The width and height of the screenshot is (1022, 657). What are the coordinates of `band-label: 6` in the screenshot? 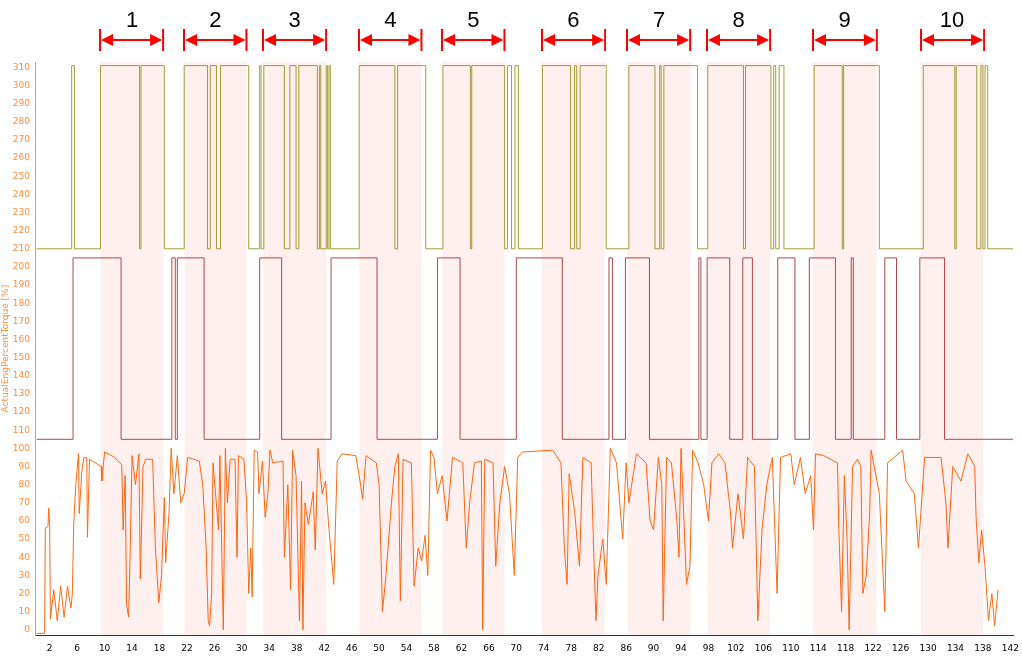 It's located at (573, 20).